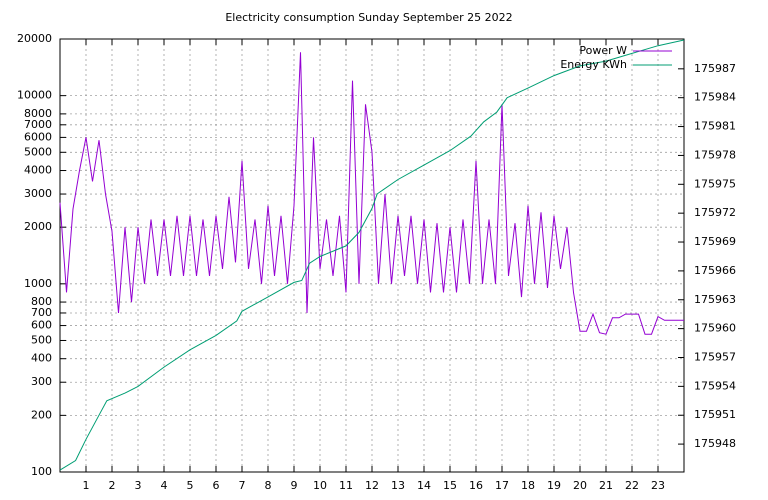  What do you see at coordinates (450, 485) in the screenshot?
I see `x-tick-label: 15` at bounding box center [450, 485].